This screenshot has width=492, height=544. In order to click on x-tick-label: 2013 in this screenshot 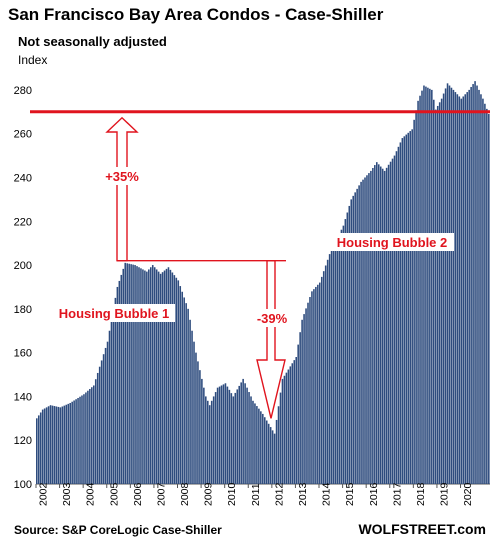, I will do `click(303, 494)`.